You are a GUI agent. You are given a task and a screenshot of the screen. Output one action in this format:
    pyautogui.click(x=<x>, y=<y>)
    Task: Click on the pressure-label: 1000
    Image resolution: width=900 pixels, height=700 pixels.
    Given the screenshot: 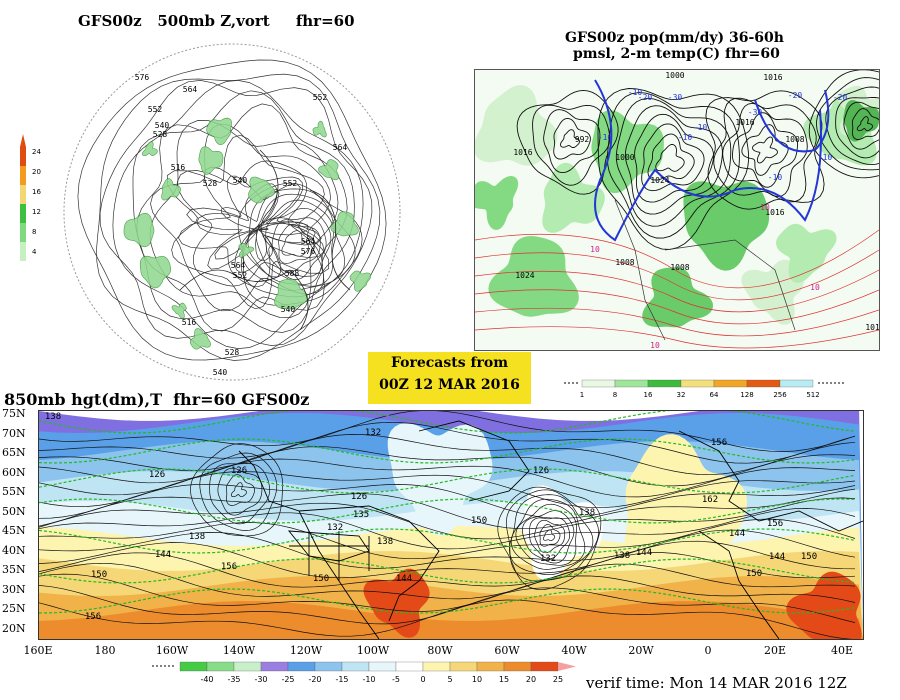 What is the action you would take?
    pyautogui.click(x=674, y=75)
    